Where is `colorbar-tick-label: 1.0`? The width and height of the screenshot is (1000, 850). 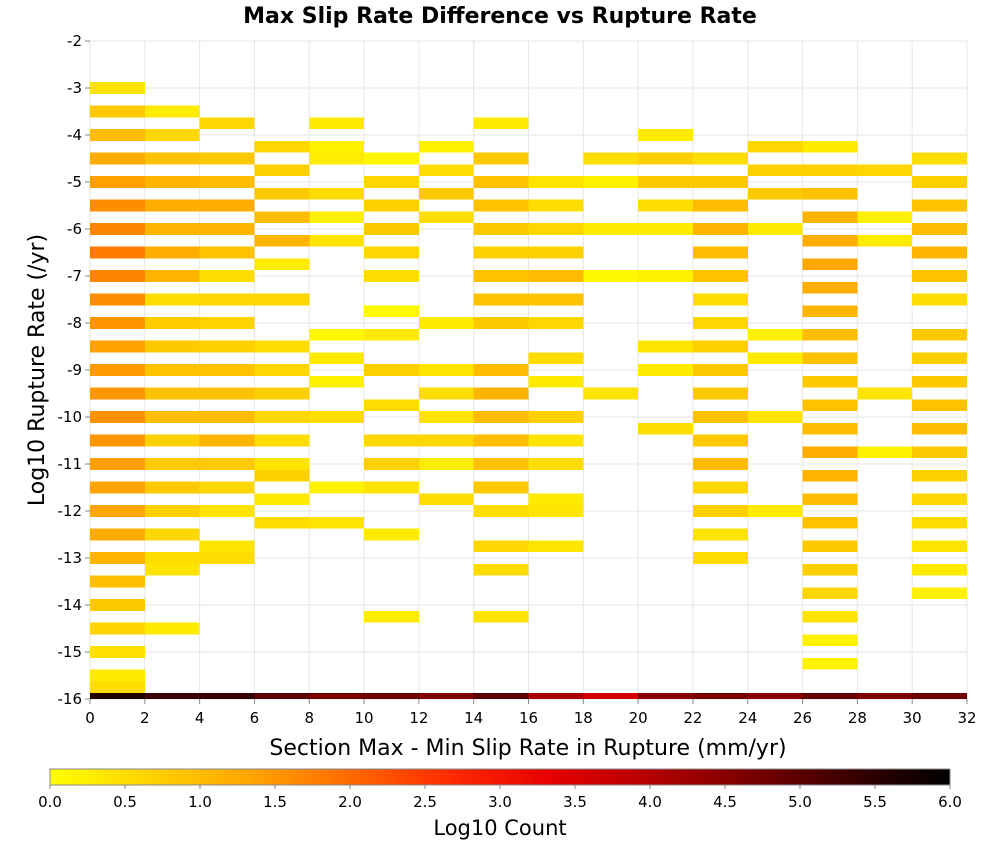 colorbar-tick-label: 1.0 is located at coordinates (200, 802).